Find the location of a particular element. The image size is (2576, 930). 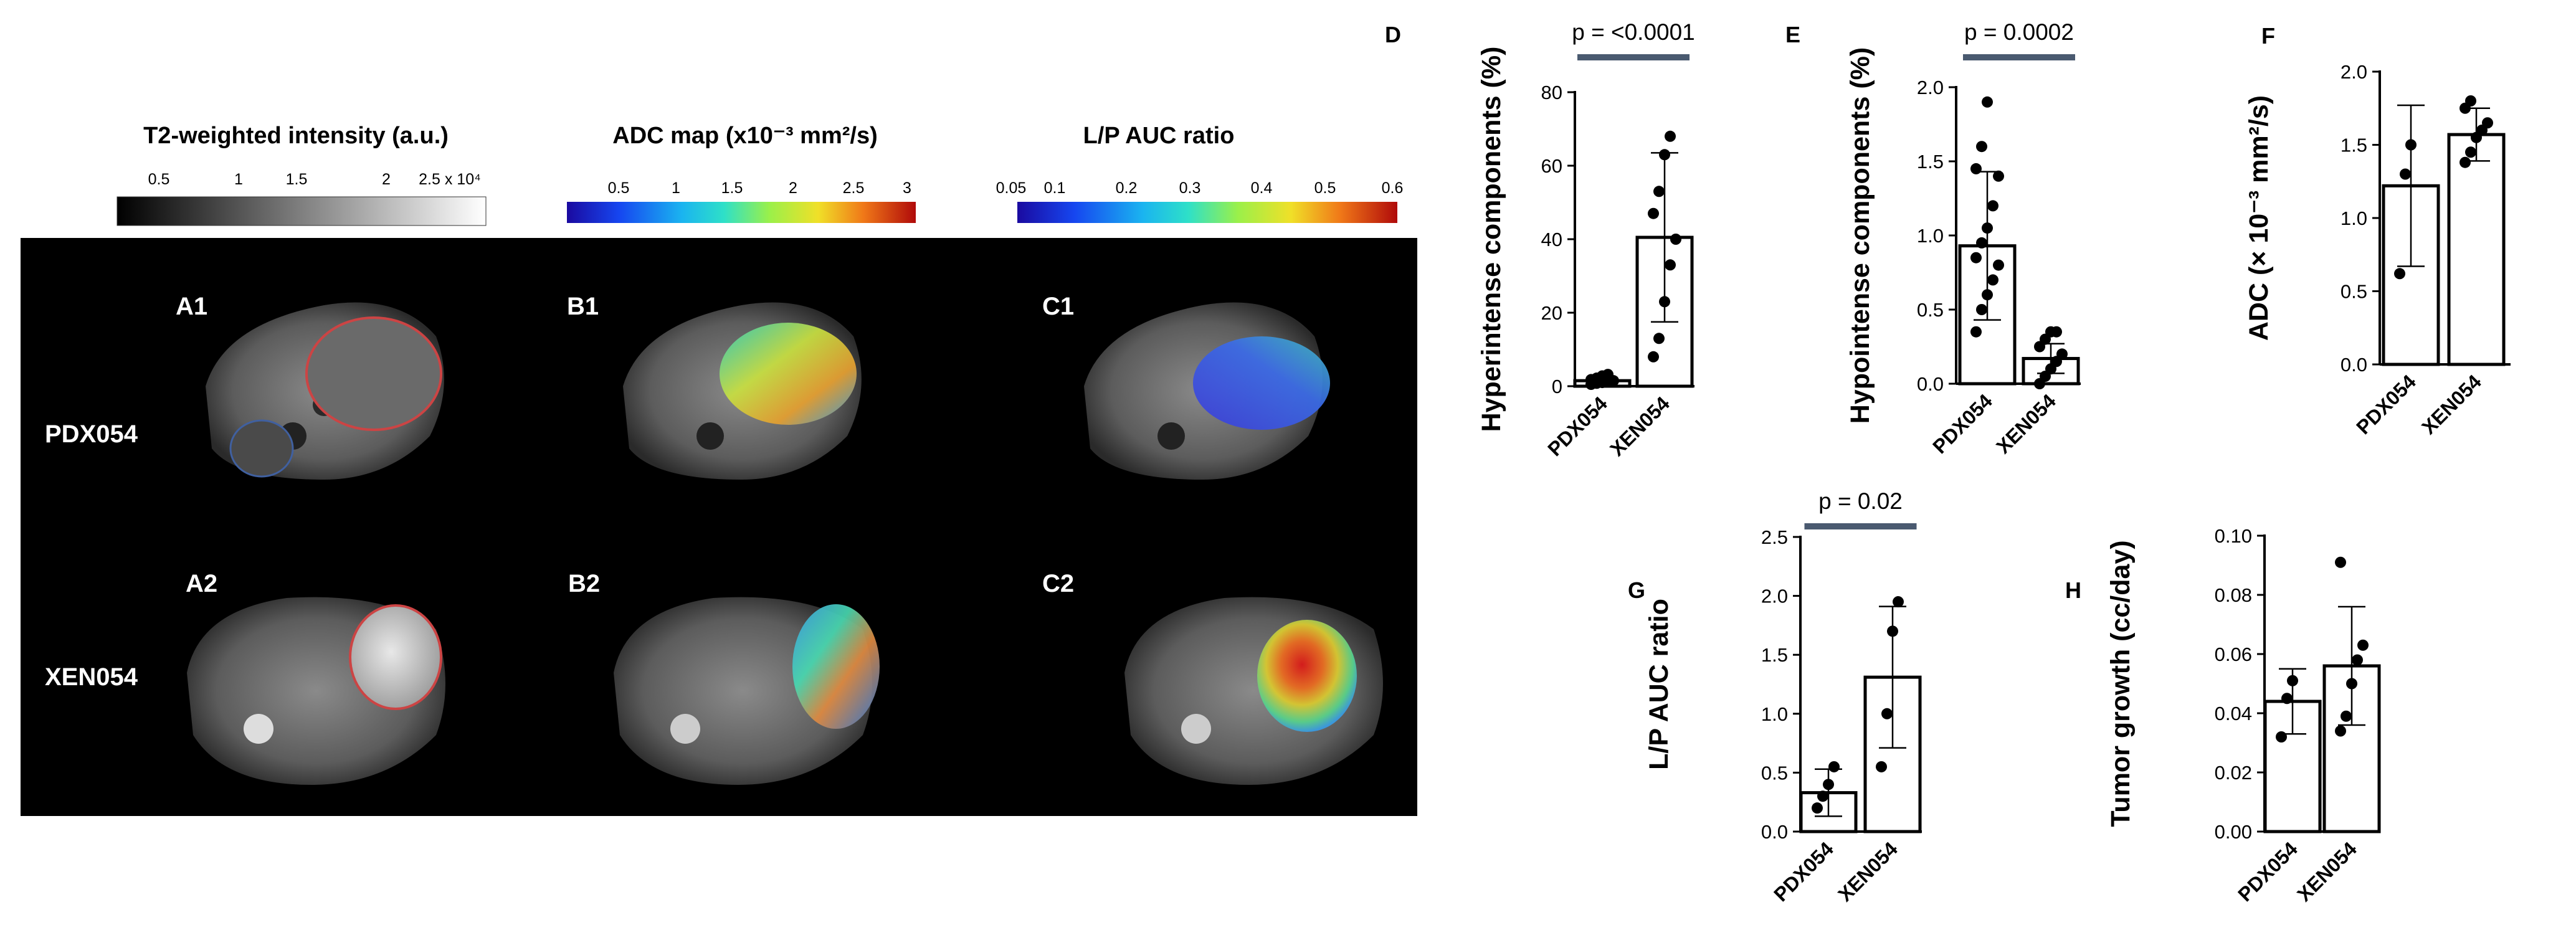

x-tick-label: PDX054 is located at coordinates (1962, 423).